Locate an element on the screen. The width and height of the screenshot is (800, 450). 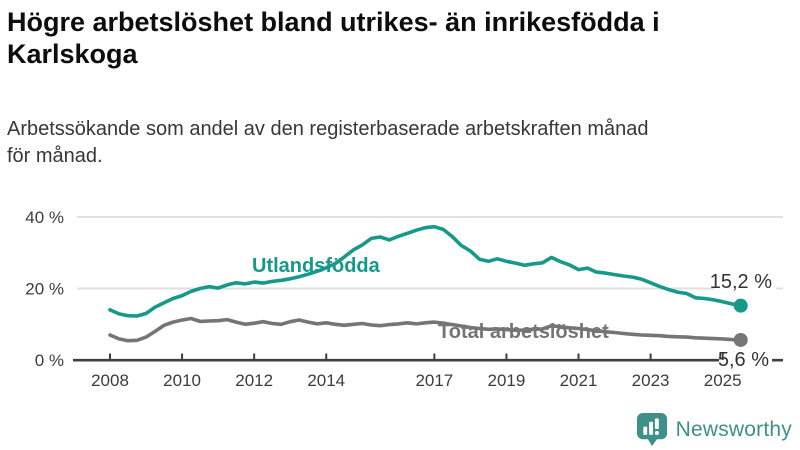
x-axis-label-2021: 2021 is located at coordinates (579, 380).